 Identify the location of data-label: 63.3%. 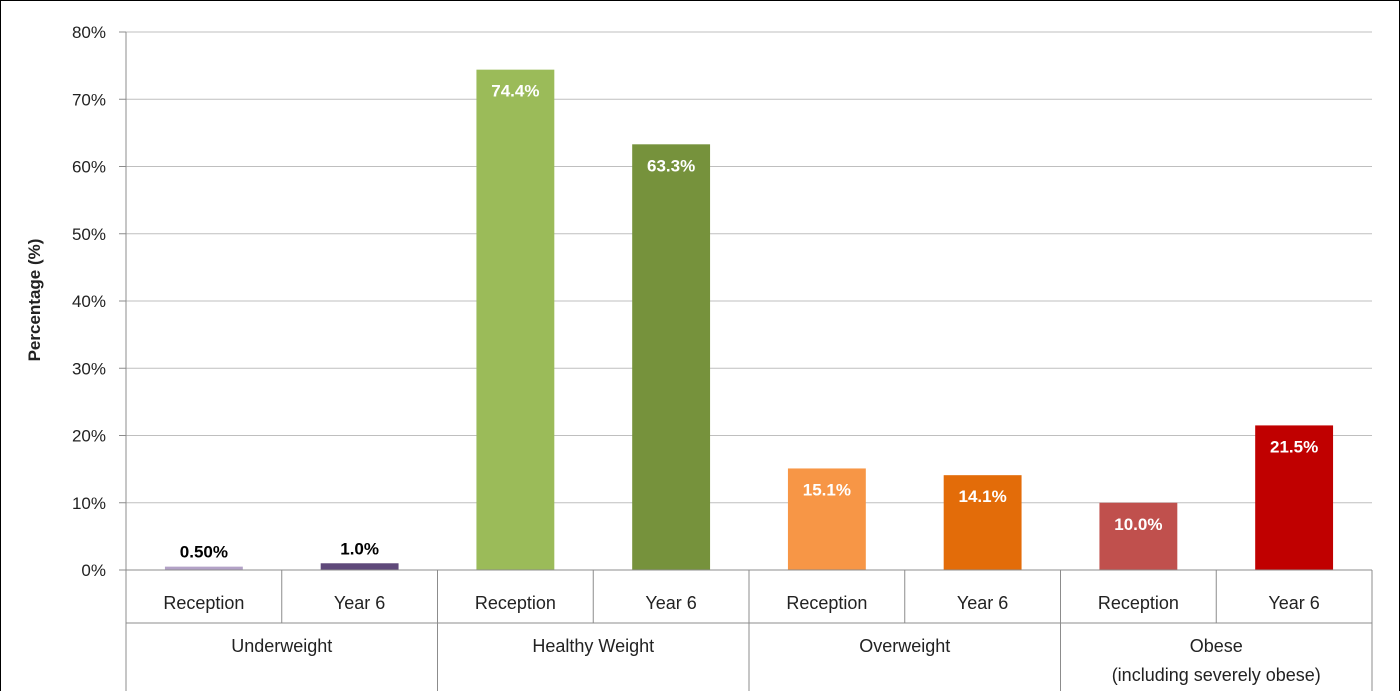
(671, 165).